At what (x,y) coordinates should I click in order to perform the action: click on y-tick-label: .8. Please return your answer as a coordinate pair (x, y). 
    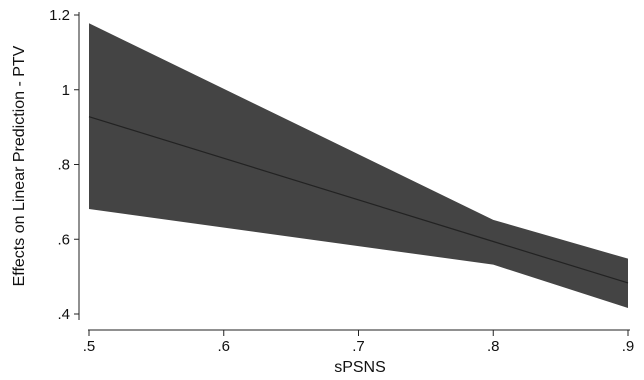
    Looking at the image, I should click on (63, 165).